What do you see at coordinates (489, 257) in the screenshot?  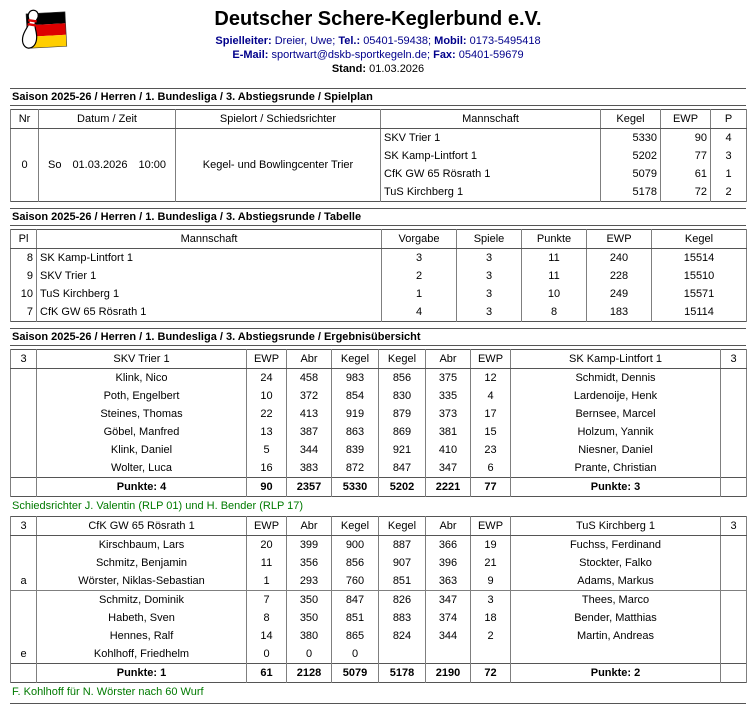 I see `spiele-cell: 3` at bounding box center [489, 257].